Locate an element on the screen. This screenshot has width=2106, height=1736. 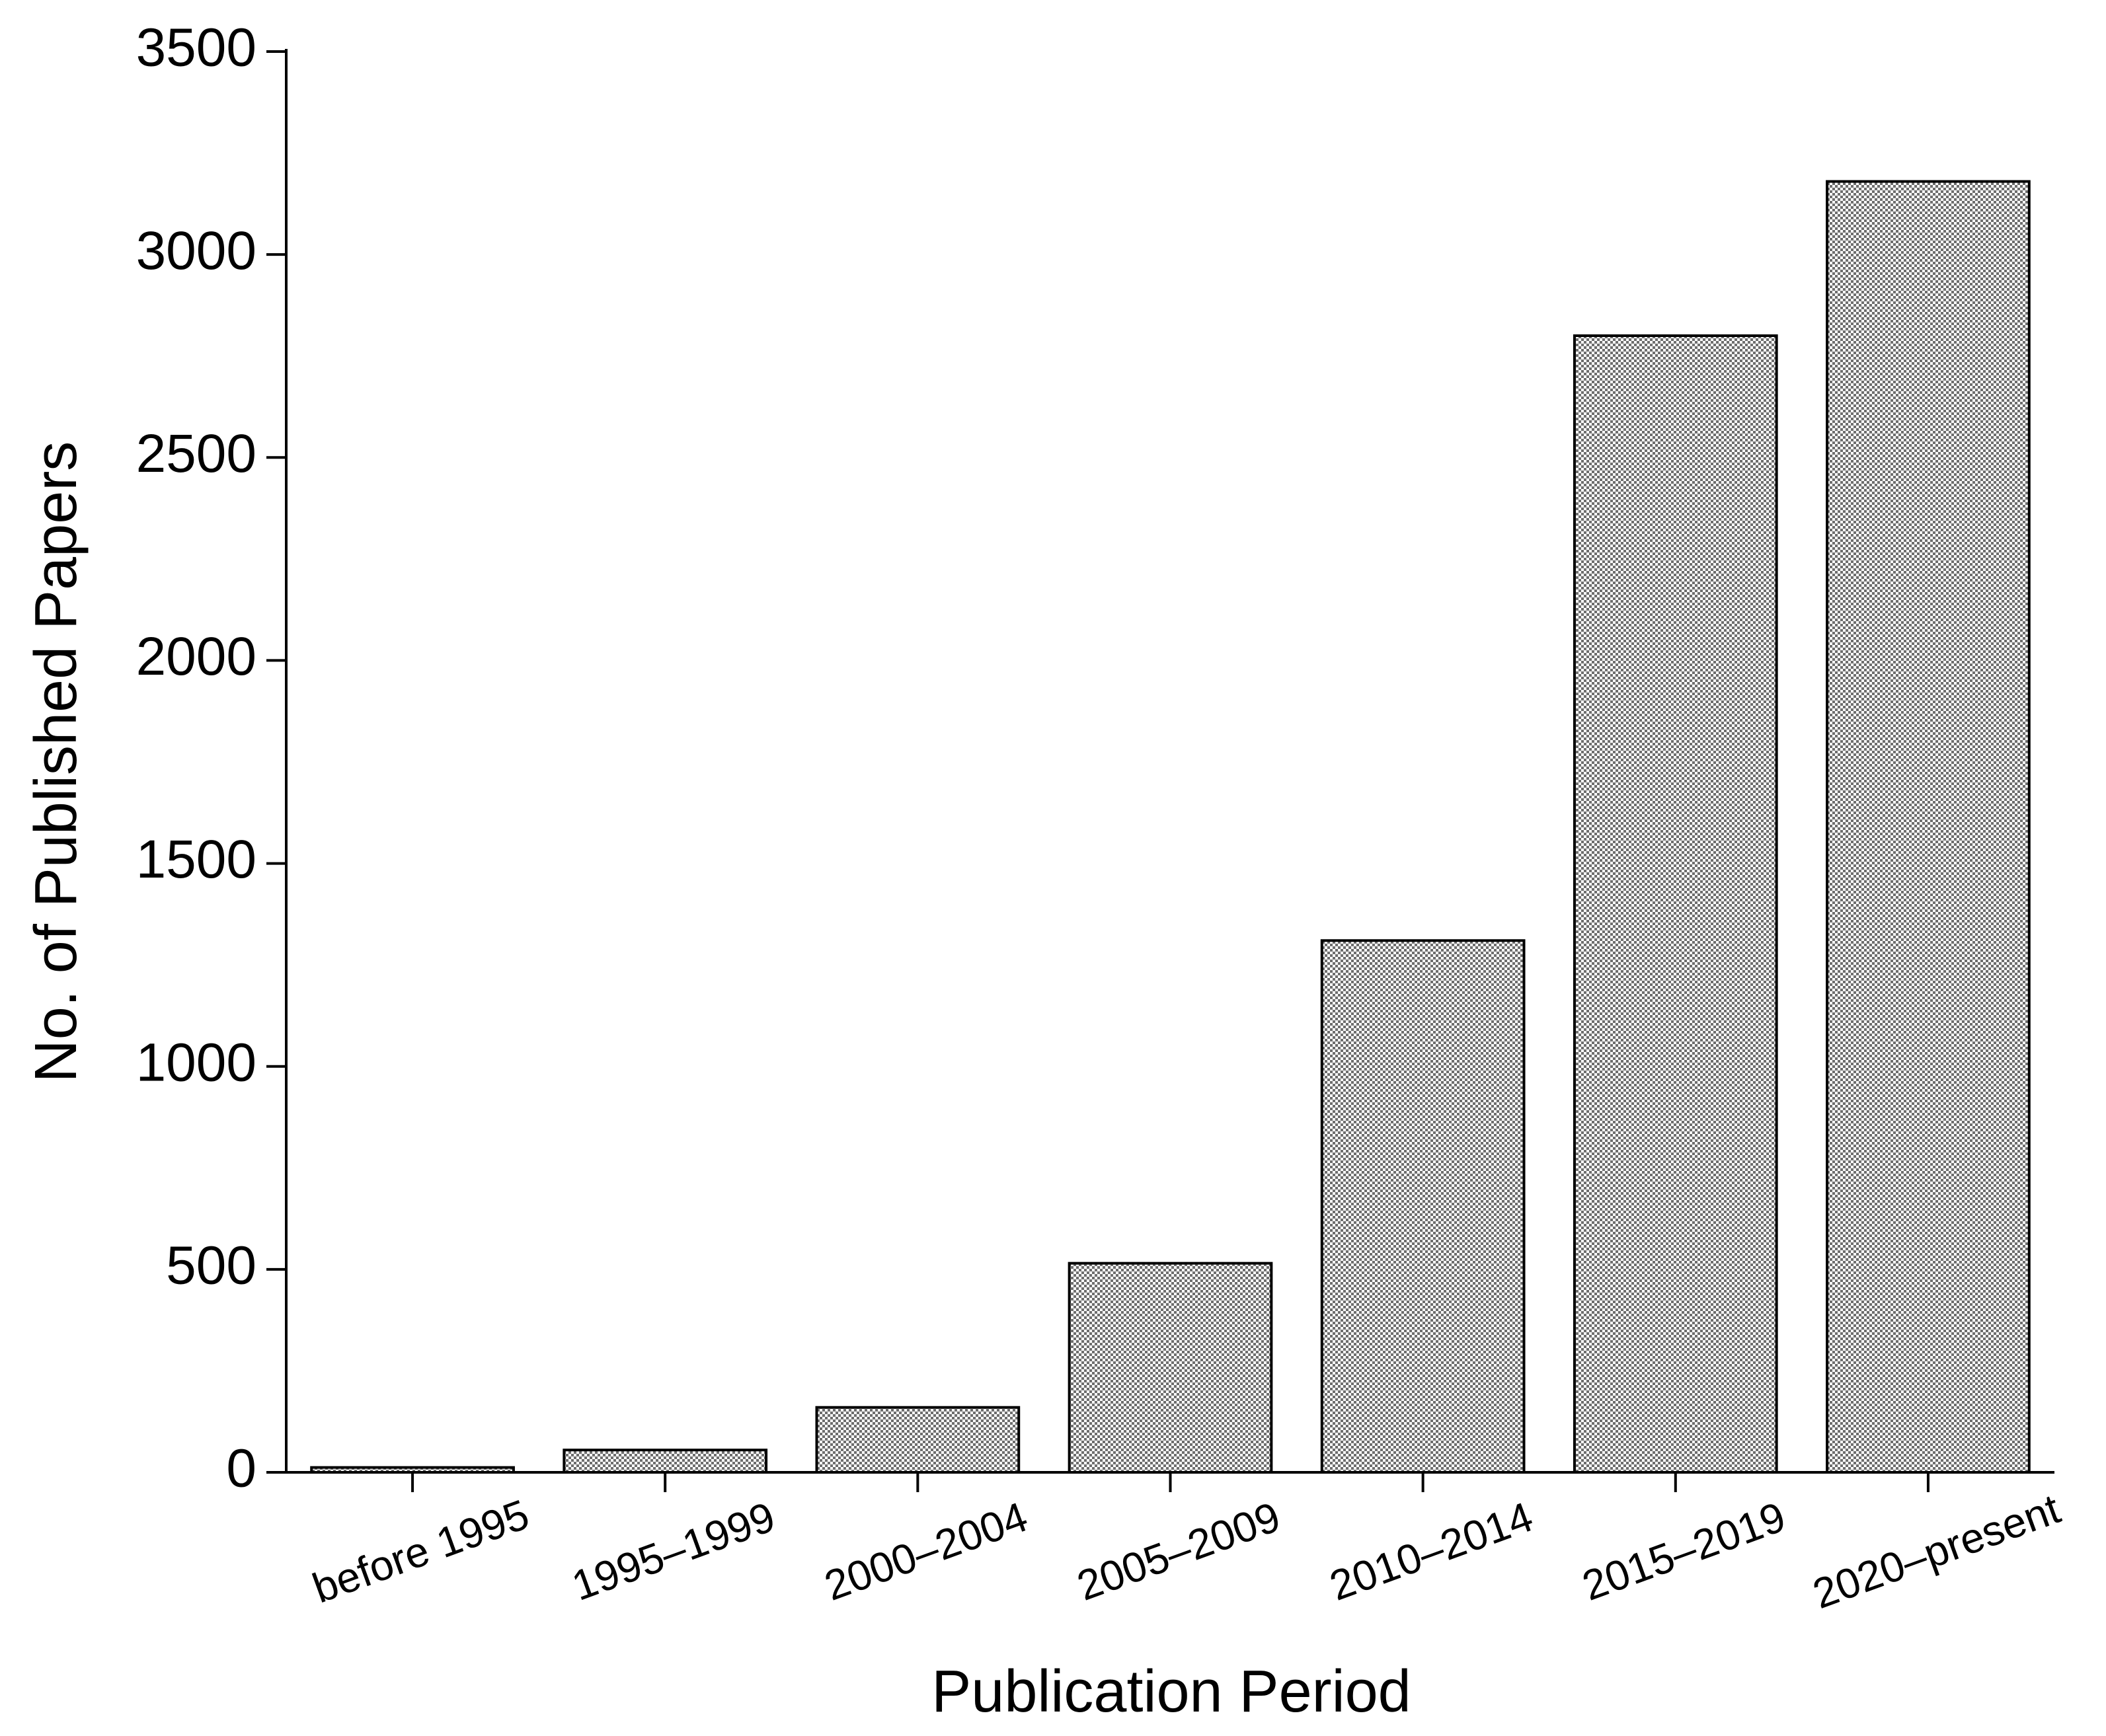
x-tick-label: 2020–present is located at coordinates (1936, 1551).